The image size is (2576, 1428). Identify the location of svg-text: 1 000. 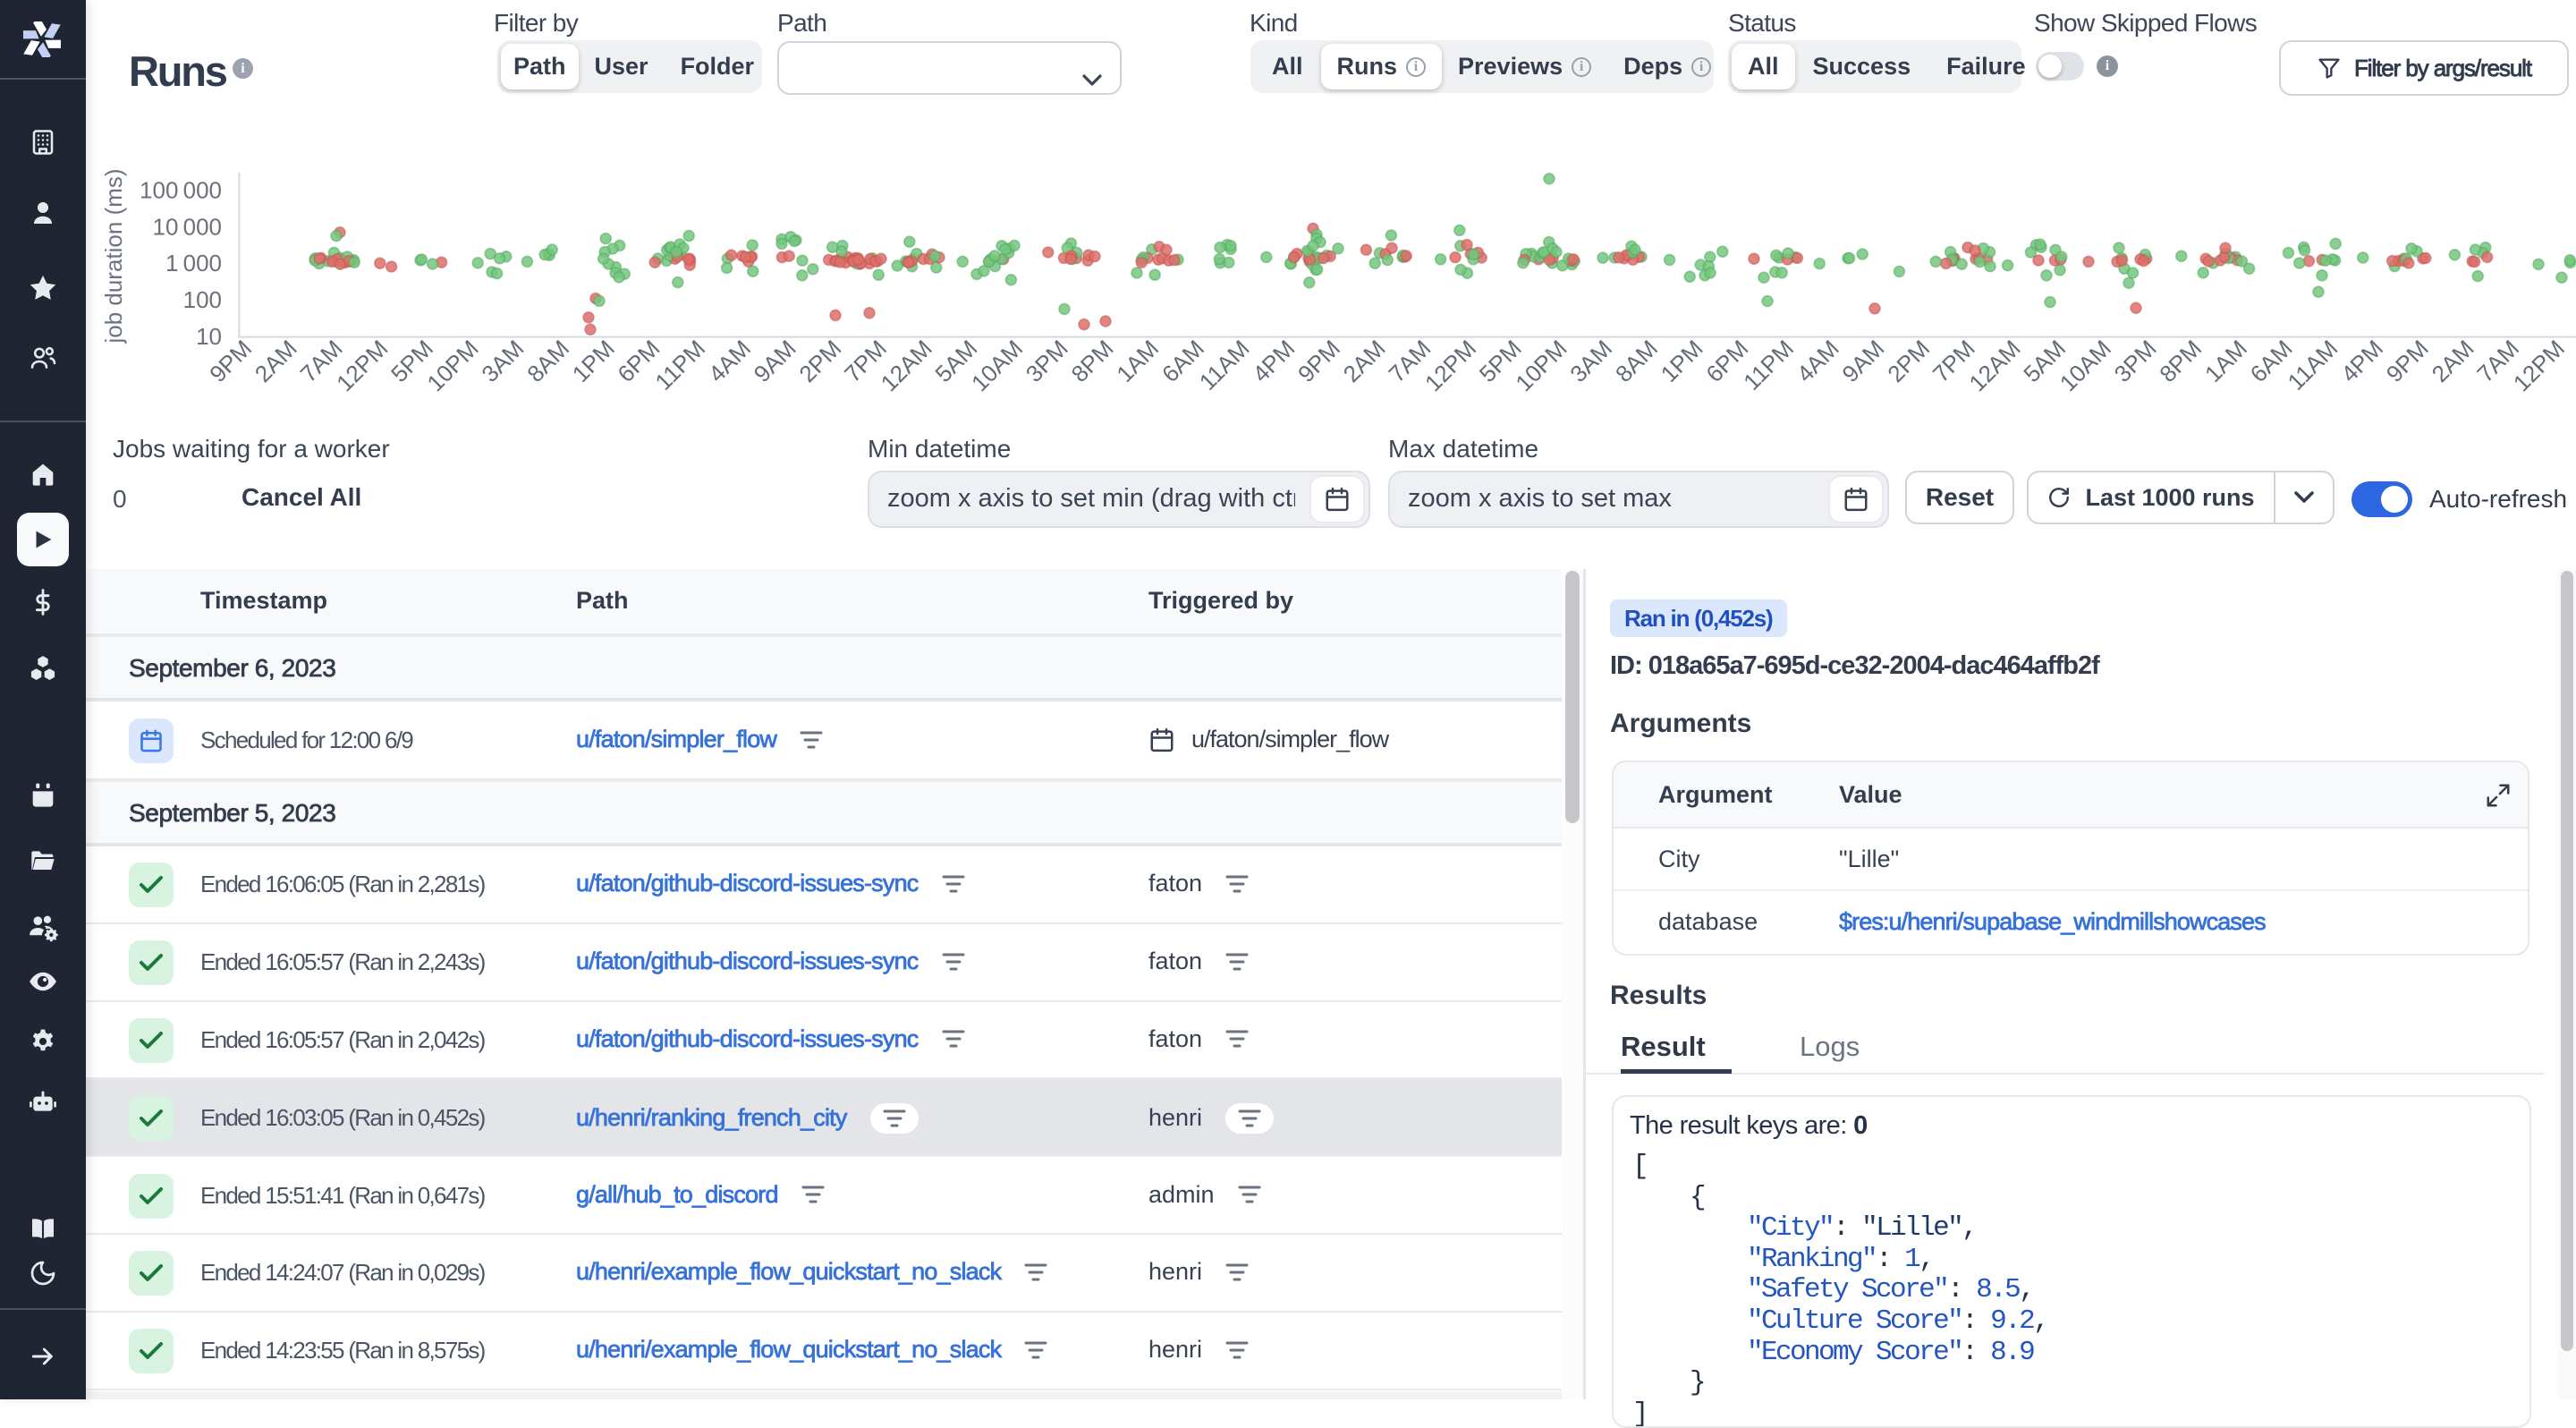
(193, 263).